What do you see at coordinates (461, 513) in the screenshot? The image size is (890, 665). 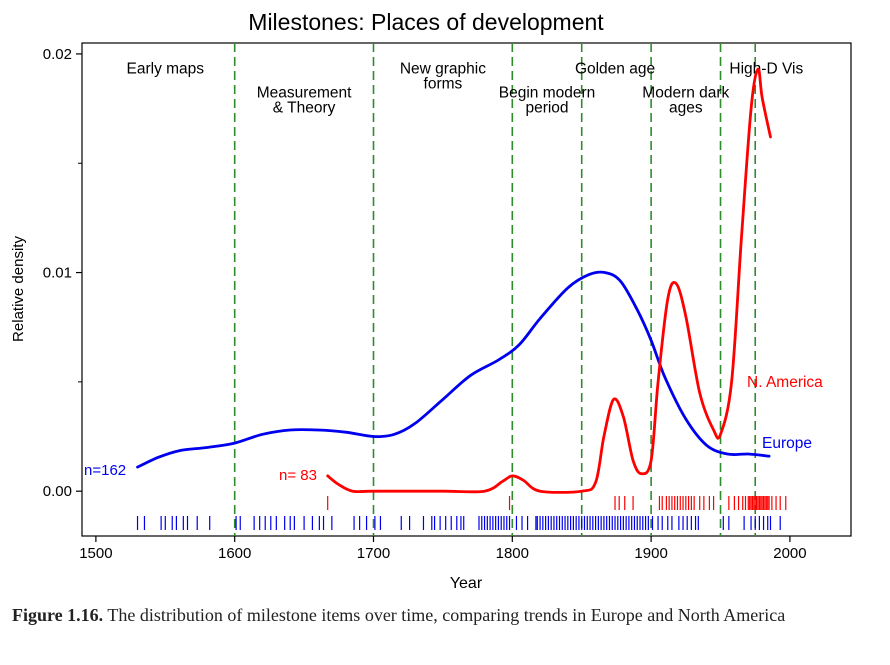 I see `rug-marks` at bounding box center [461, 513].